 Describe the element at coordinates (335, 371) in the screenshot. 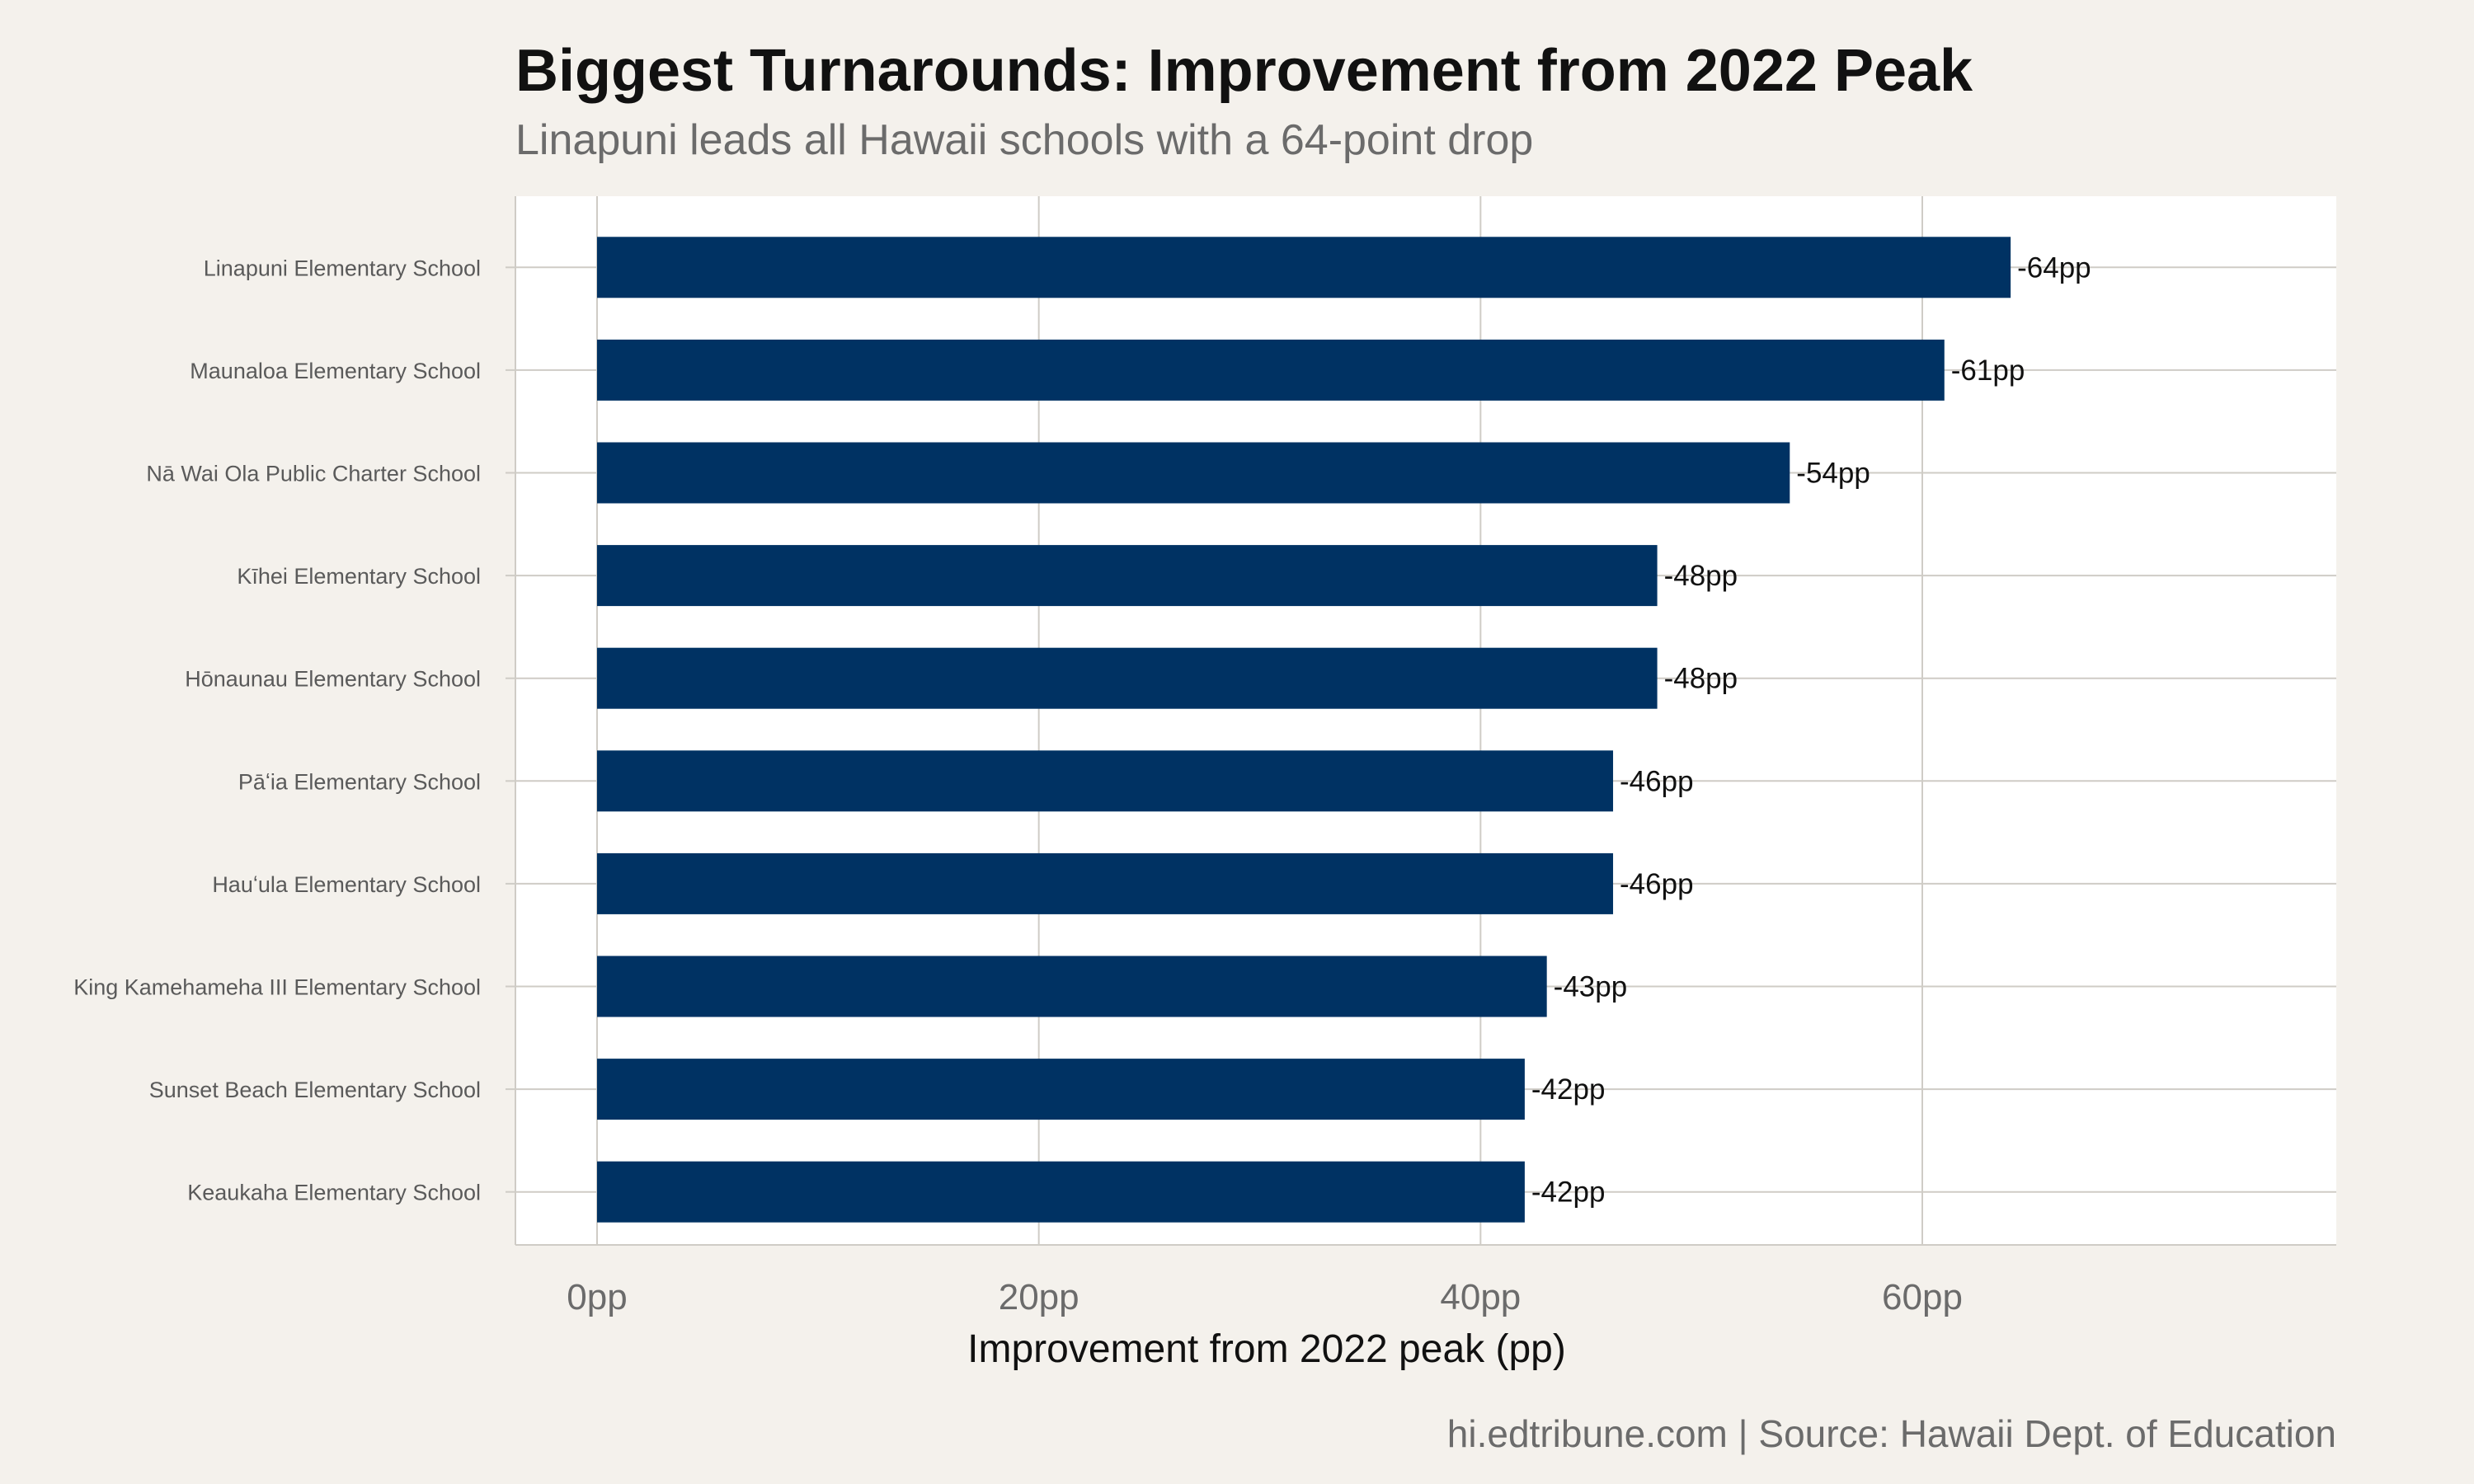

I see `category-label: Maunaloa Elementary School` at that location.